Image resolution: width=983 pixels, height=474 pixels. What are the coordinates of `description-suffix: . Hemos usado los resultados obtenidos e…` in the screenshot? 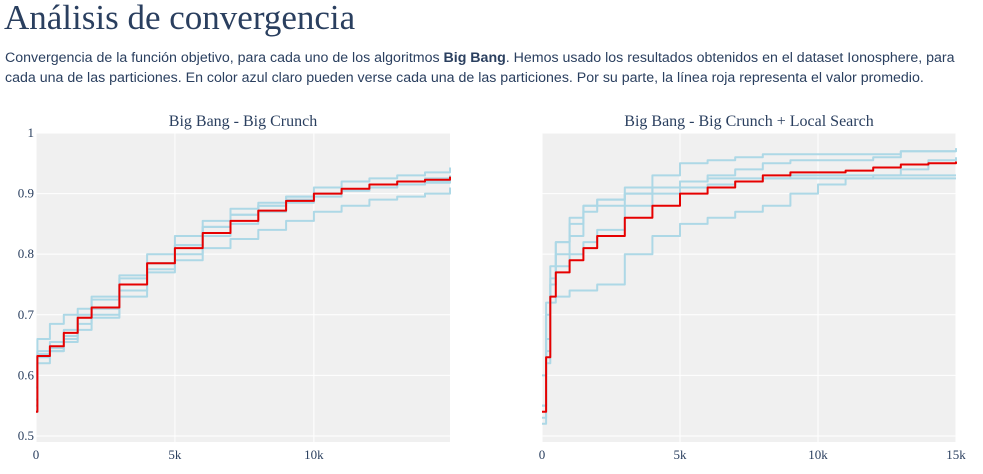 It's located at (480, 68).